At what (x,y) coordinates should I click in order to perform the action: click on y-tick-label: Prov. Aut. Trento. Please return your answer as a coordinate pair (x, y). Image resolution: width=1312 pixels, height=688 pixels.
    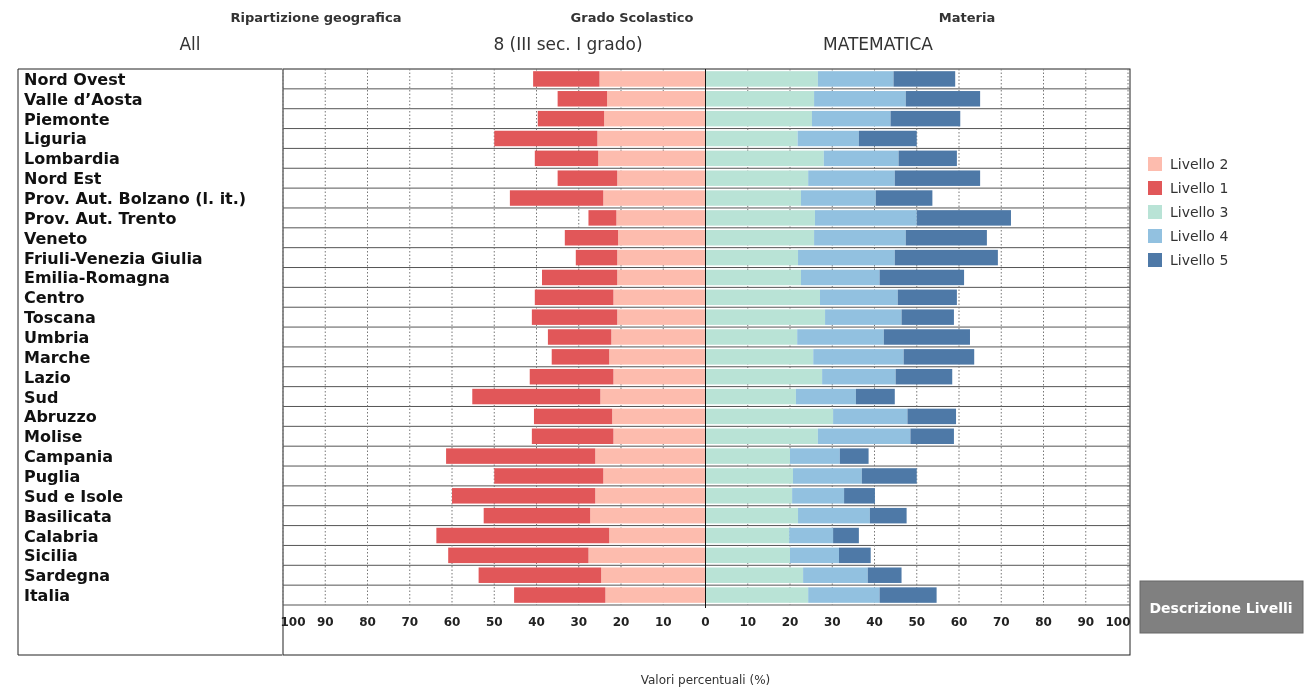
    Looking at the image, I should click on (100, 218).